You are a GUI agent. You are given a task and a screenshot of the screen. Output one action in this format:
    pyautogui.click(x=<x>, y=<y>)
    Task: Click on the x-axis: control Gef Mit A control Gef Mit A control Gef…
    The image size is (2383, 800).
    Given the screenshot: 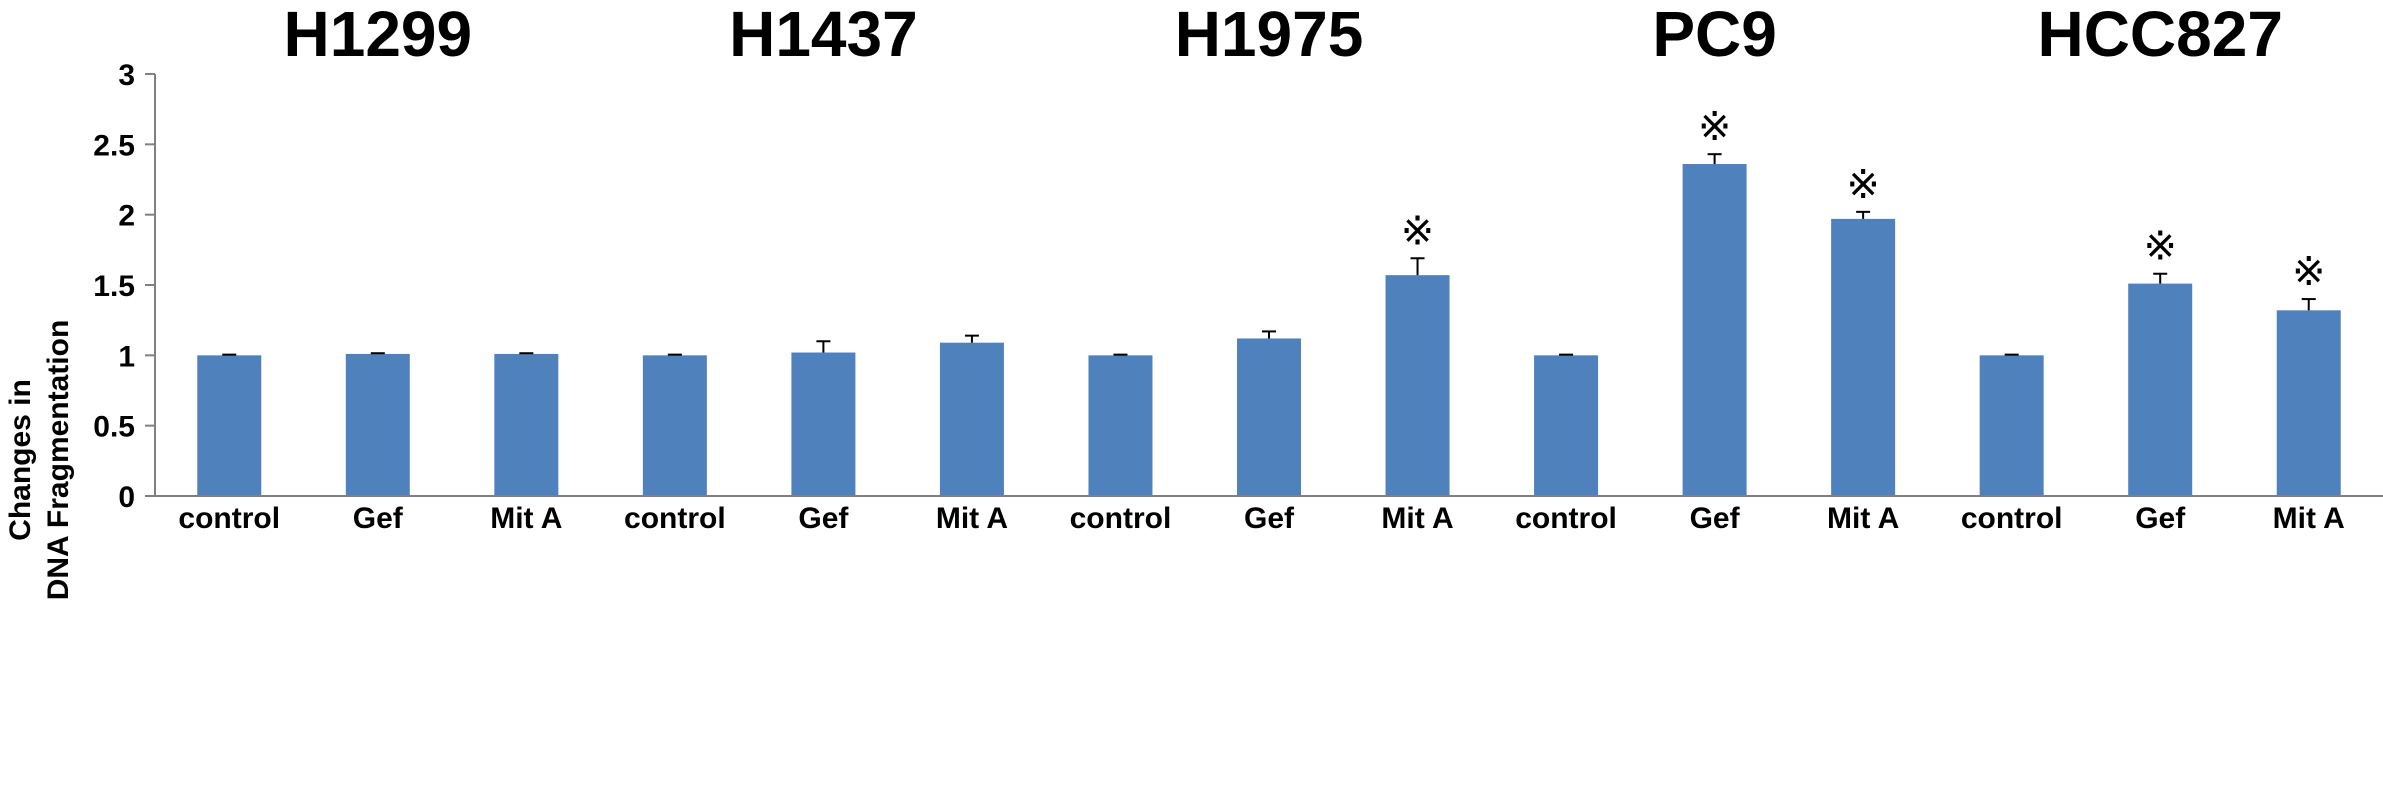 What is the action you would take?
    pyautogui.click(x=1269, y=515)
    